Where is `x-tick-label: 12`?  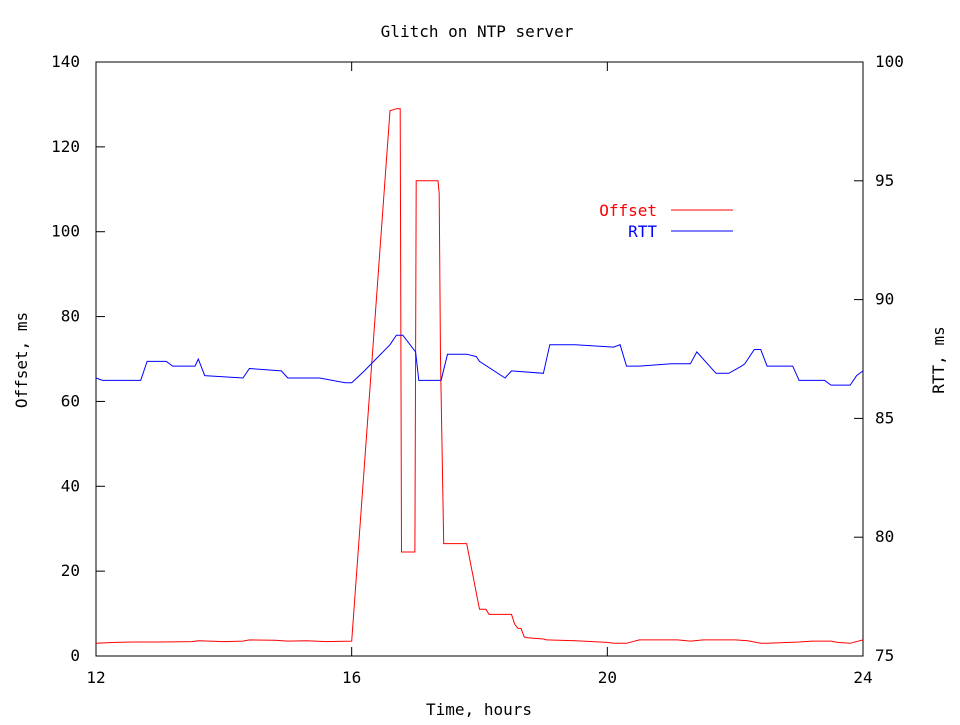 x-tick-label: 12 is located at coordinates (95, 677).